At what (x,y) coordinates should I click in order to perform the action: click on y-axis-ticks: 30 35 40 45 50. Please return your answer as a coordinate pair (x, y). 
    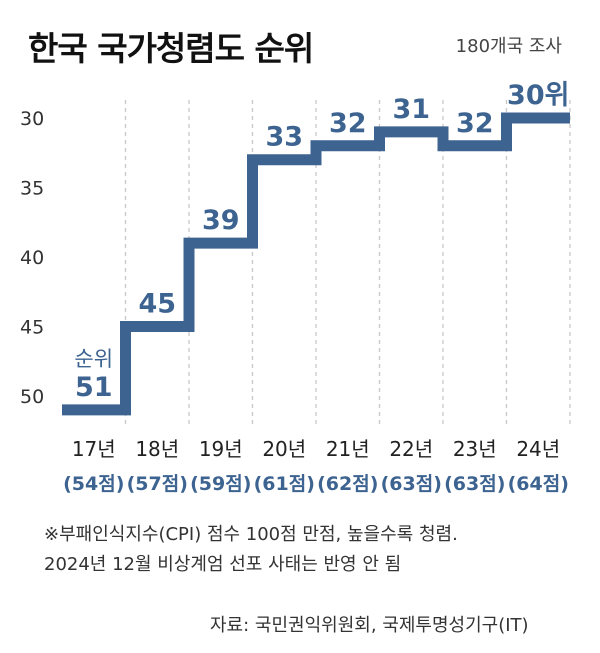
    Looking at the image, I should click on (32, 258).